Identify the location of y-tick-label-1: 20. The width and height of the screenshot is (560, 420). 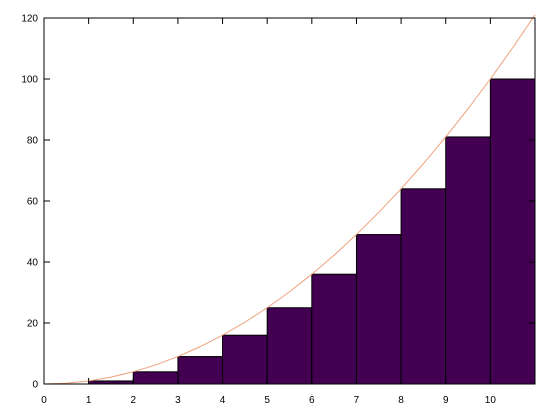
(33, 324).